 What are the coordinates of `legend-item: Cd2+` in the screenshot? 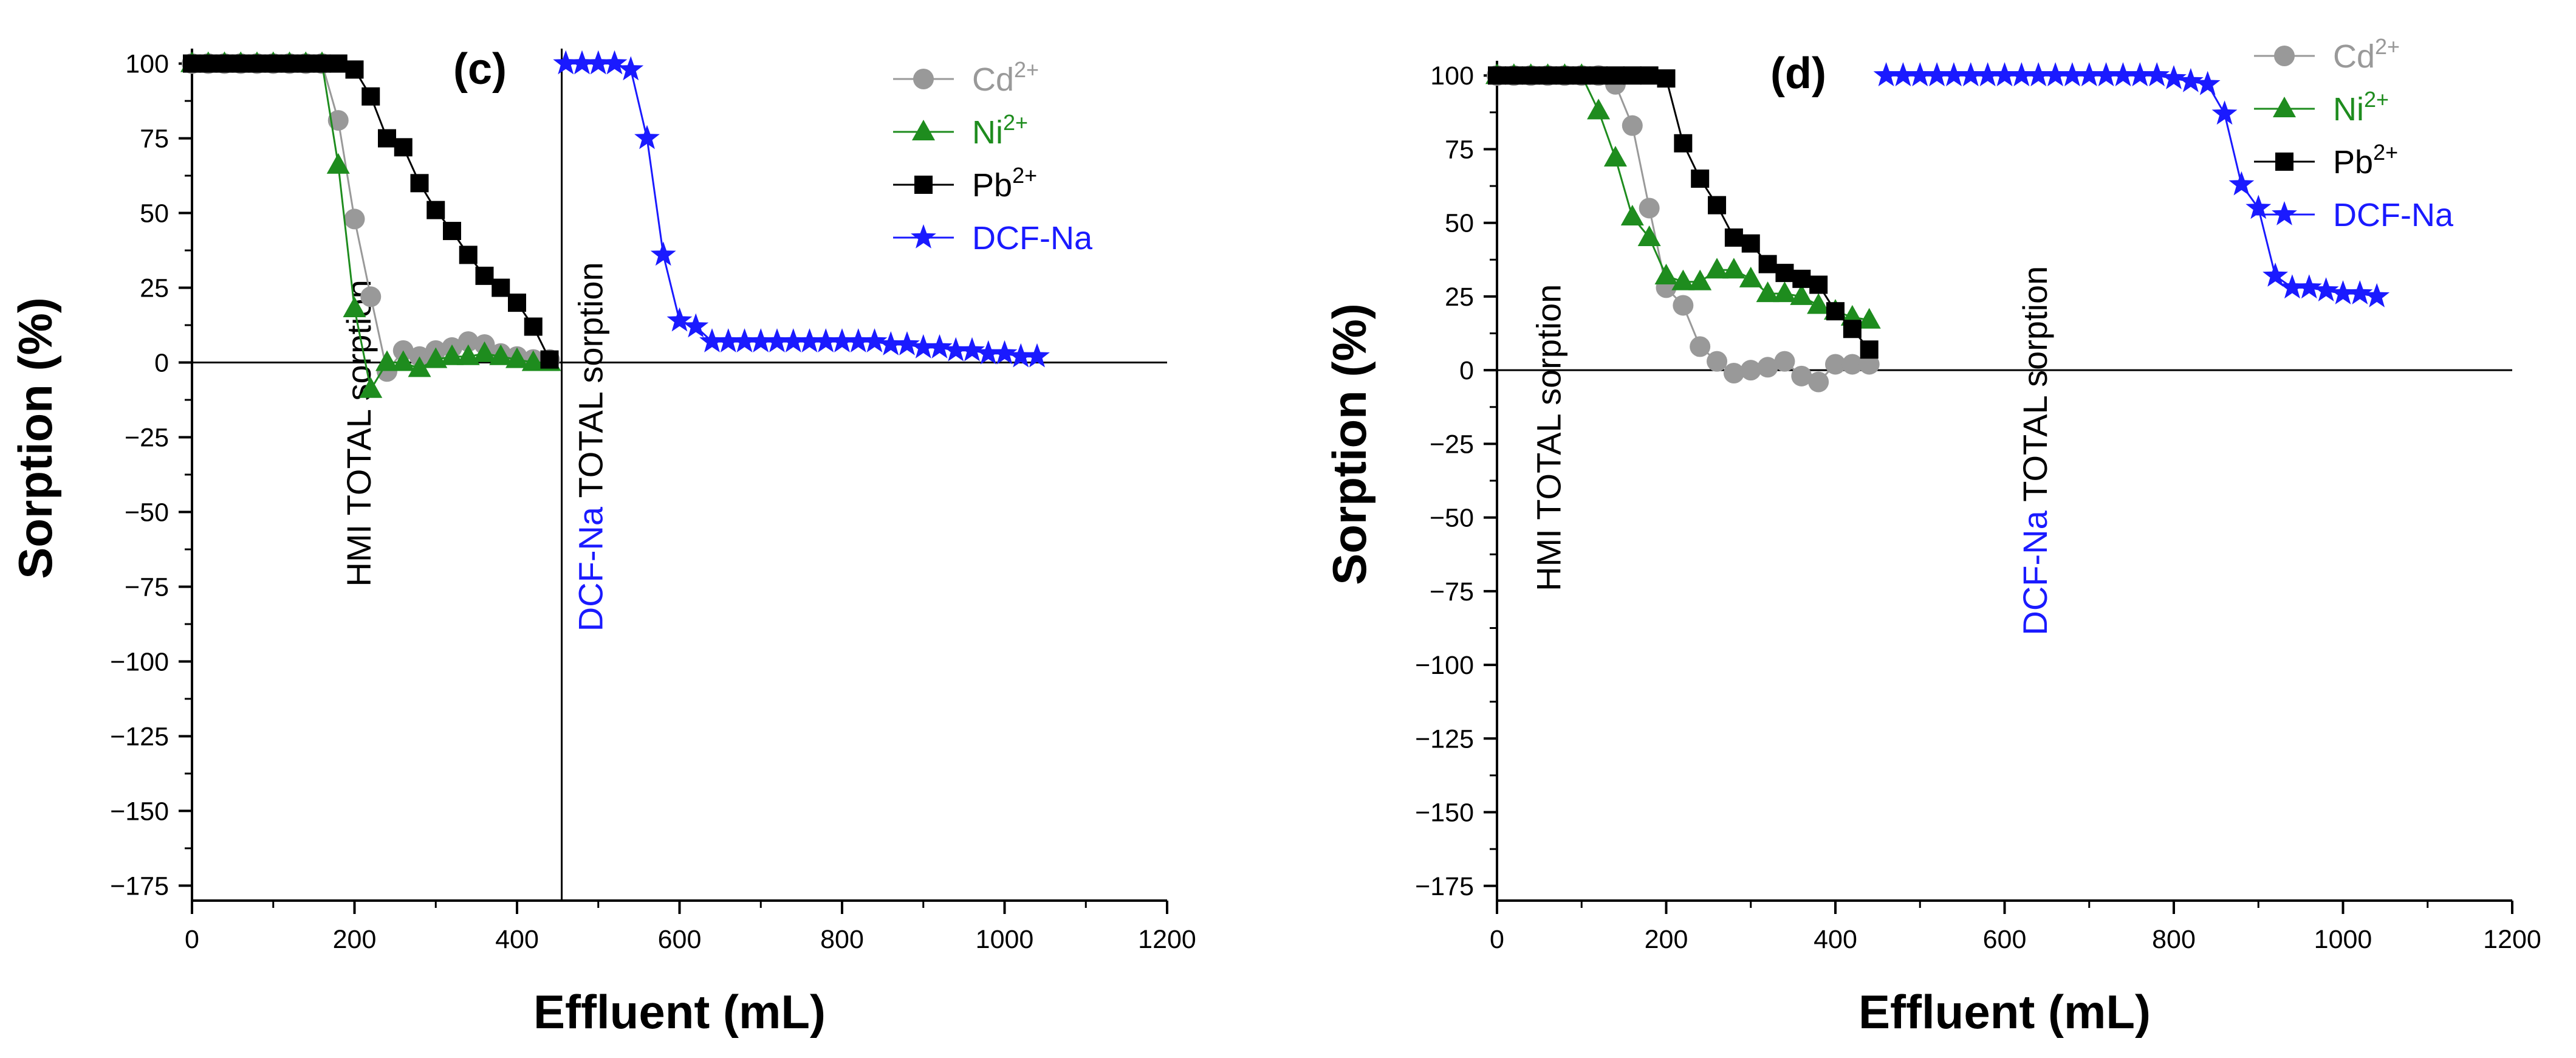 It's located at (966, 77).